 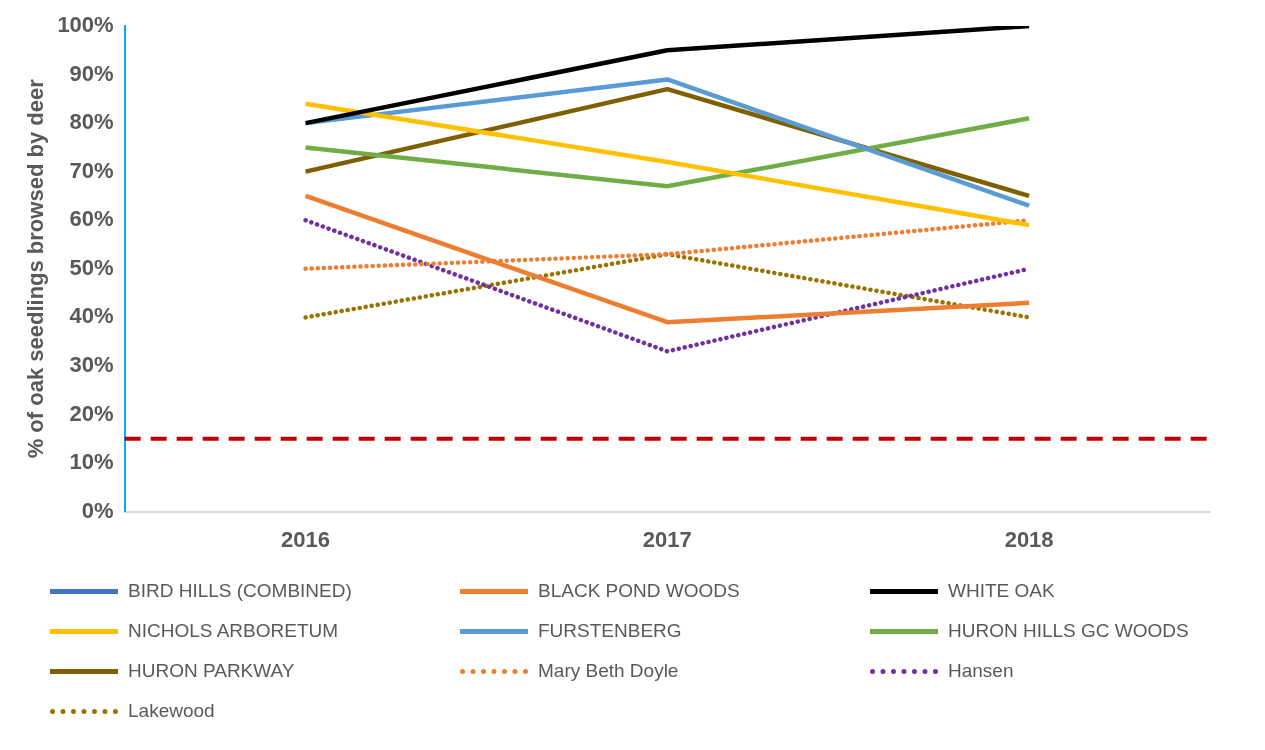 What do you see at coordinates (211, 671) in the screenshot?
I see `legend-label: HURON PARKWAY` at bounding box center [211, 671].